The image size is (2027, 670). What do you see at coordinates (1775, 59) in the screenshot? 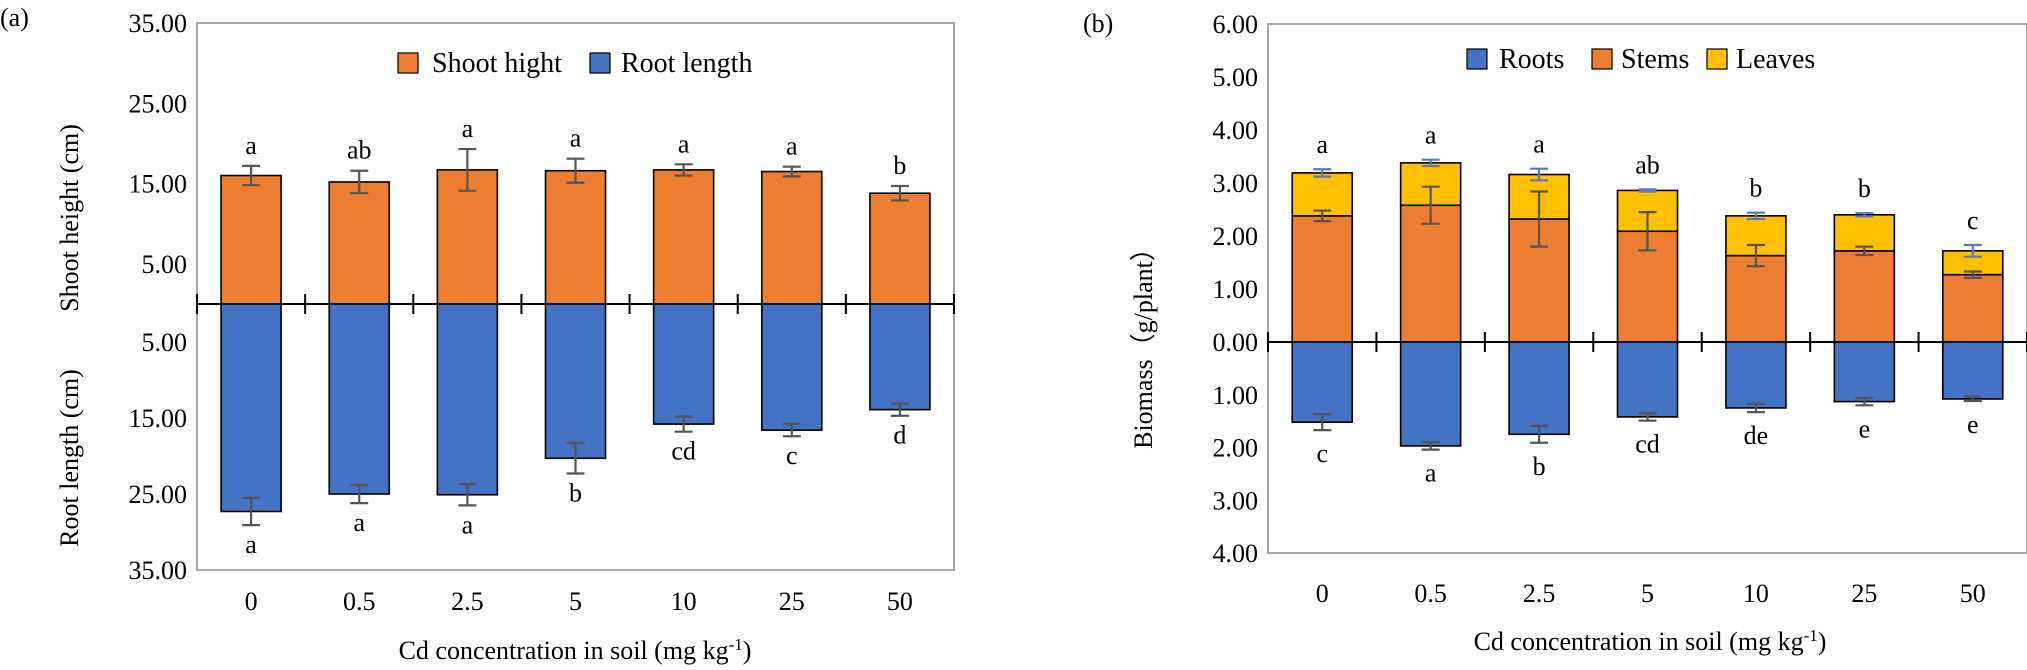
I see `legend-label-leaves: Leaves` at bounding box center [1775, 59].